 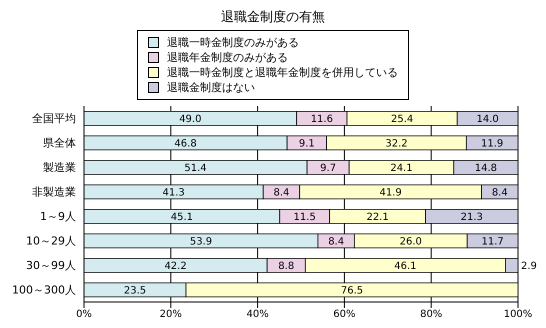 What do you see at coordinates (175, 266) in the screenshot?
I see `data-label: 42.2` at bounding box center [175, 266].